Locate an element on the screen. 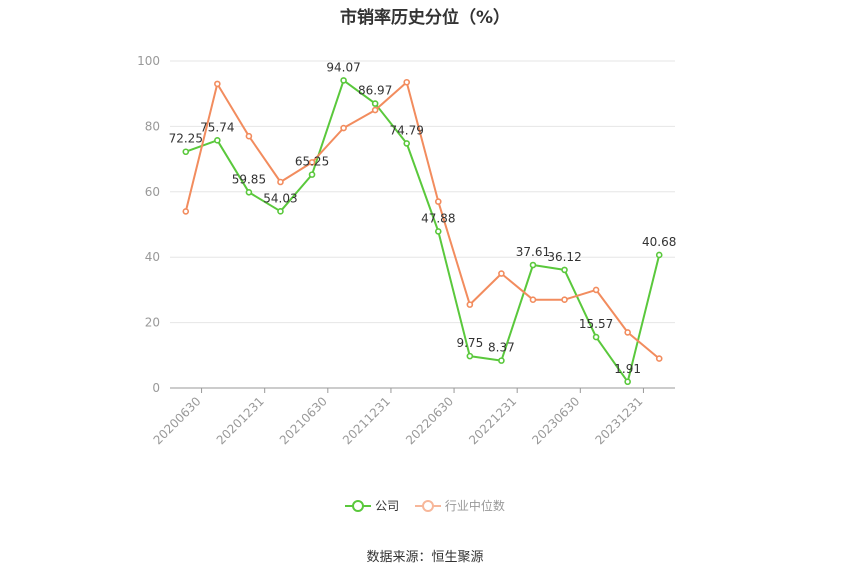 Image resolution: width=850 pixels, height=575 pixels. y-tick-label: 20 is located at coordinates (152, 323).